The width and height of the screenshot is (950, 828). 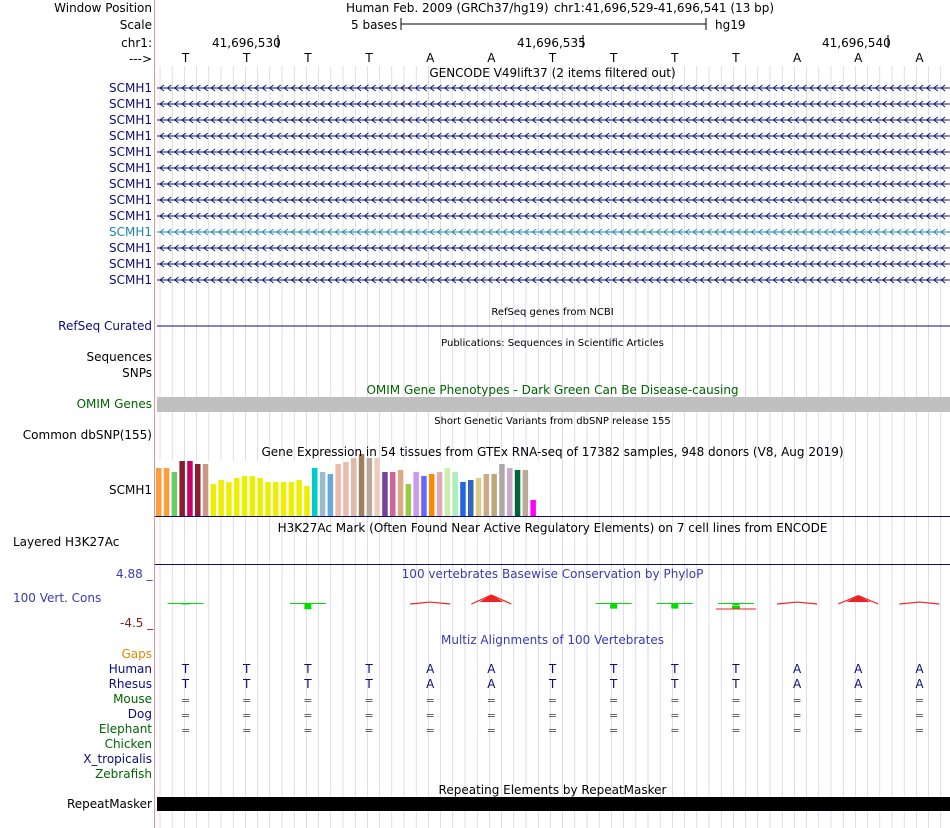 I want to click on gtex-label: SCMH1, so click(x=130, y=490).